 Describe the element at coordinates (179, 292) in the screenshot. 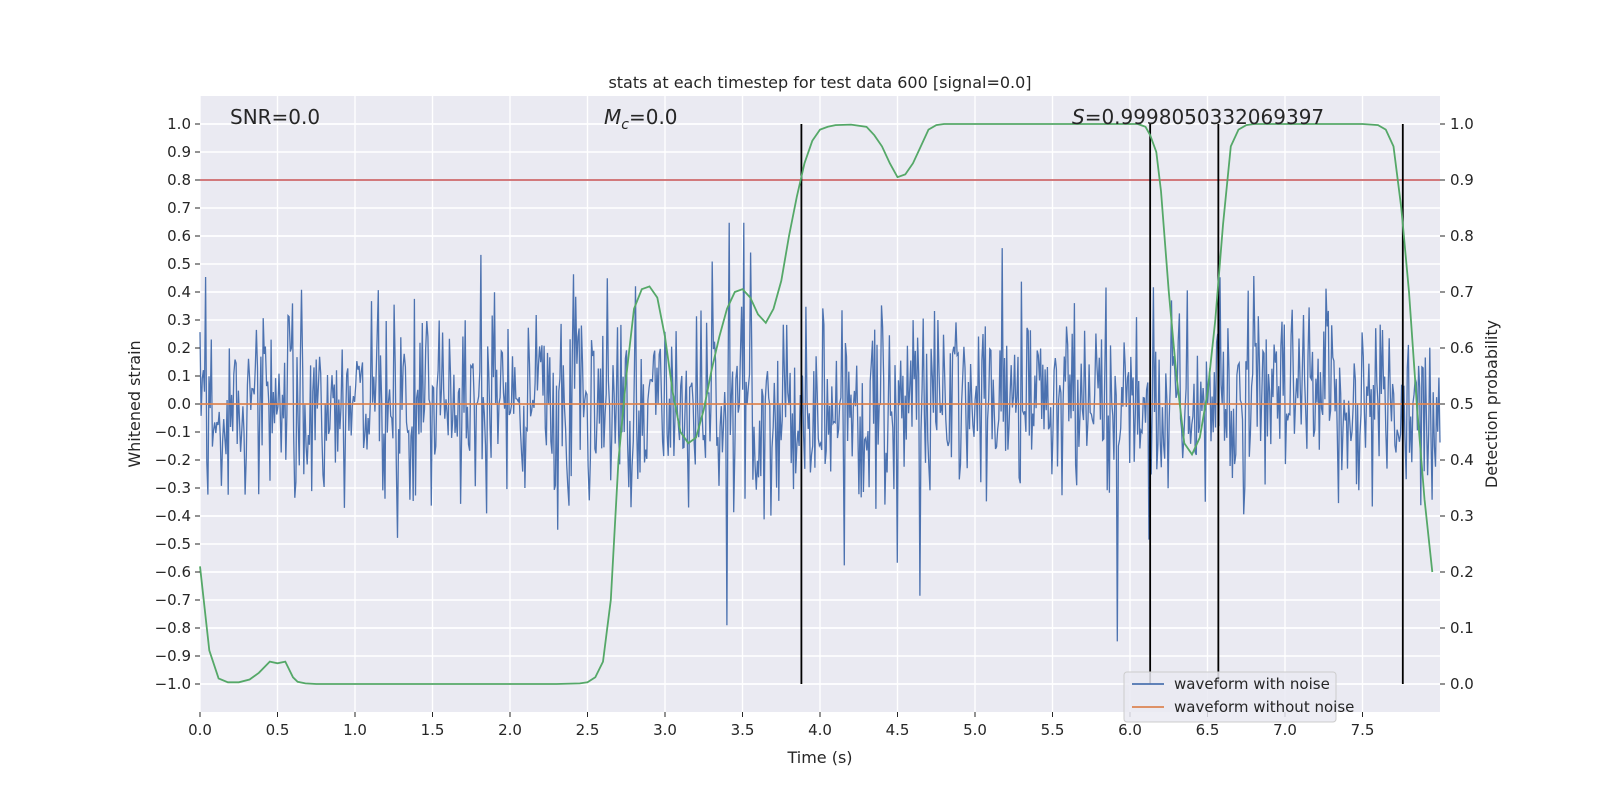

I see `y-tick-label: 0.4` at that location.